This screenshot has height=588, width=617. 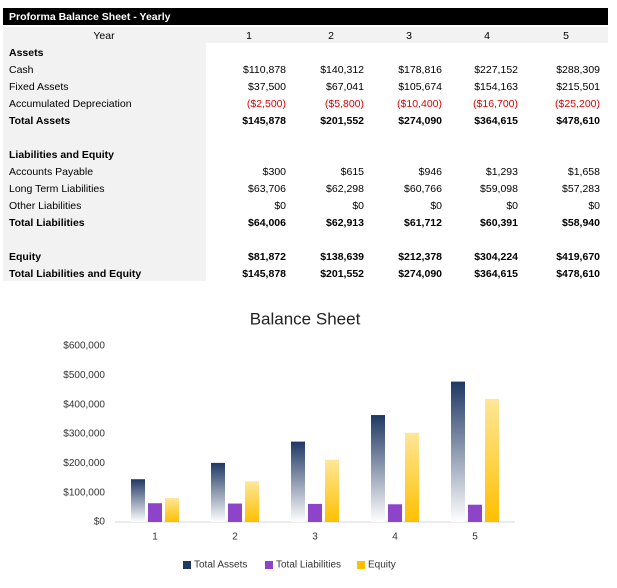 I want to click on cell-value: ($25,200), so click(x=577, y=104).